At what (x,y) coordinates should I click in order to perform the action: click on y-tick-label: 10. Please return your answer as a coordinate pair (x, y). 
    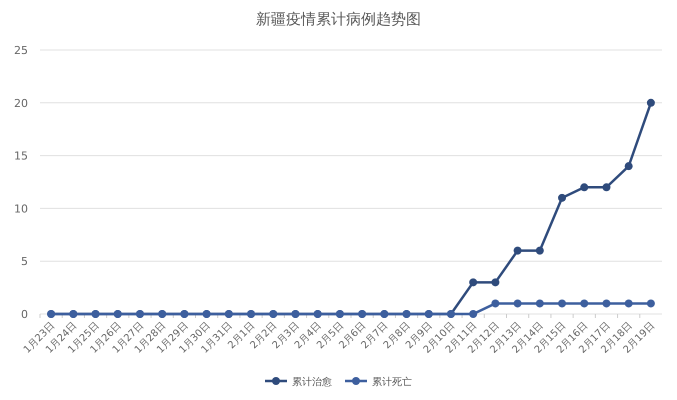
    Looking at the image, I should click on (21, 209).